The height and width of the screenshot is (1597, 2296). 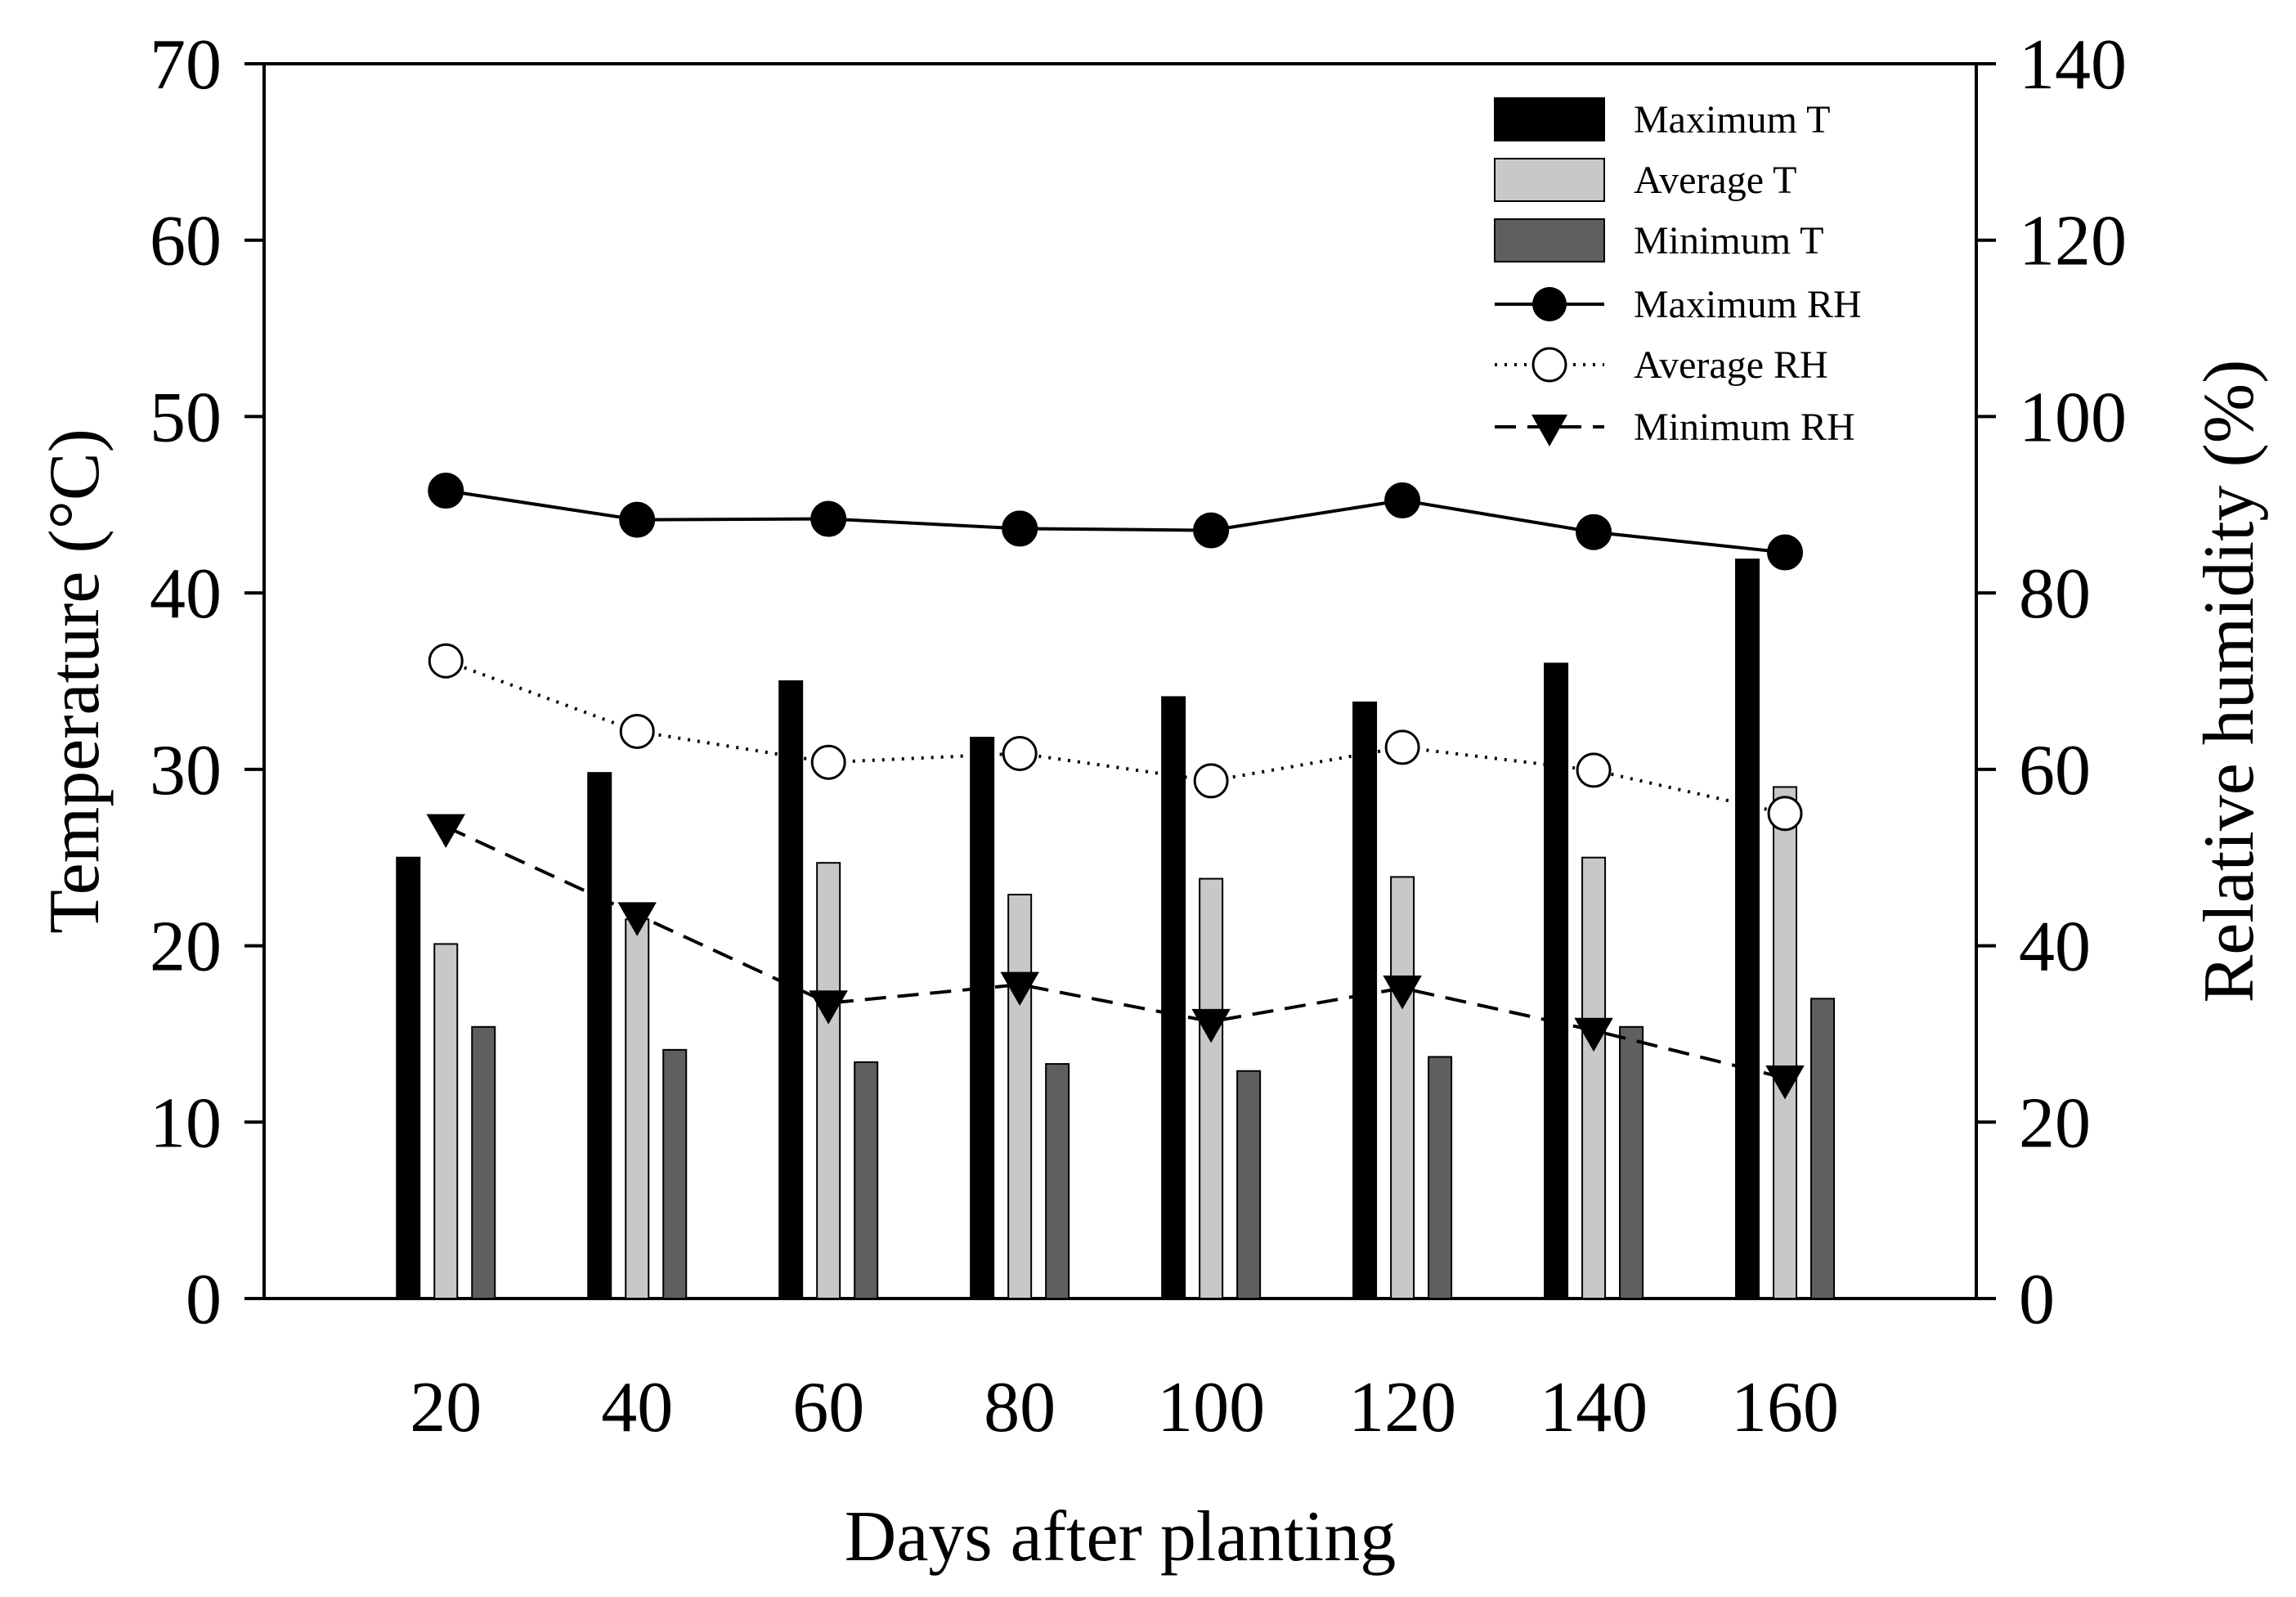 I want to click on x-tick-label-80: 80, so click(x=1020, y=1408).